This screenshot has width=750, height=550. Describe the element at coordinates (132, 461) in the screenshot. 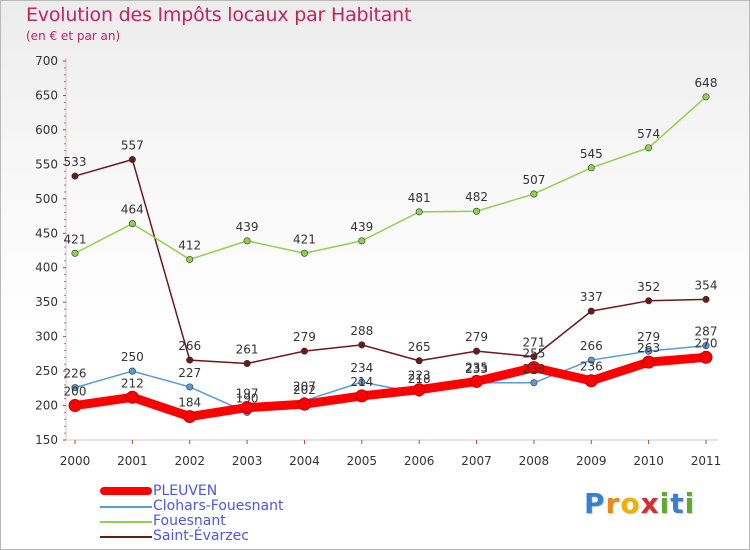

I see `x-tick-label: 2001` at that location.